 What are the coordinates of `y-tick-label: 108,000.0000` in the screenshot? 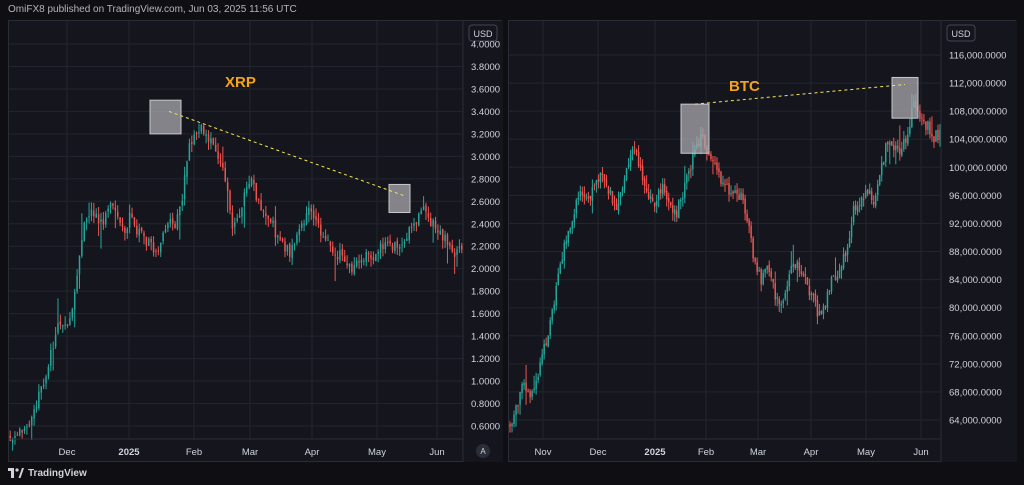 It's located at (978, 112).